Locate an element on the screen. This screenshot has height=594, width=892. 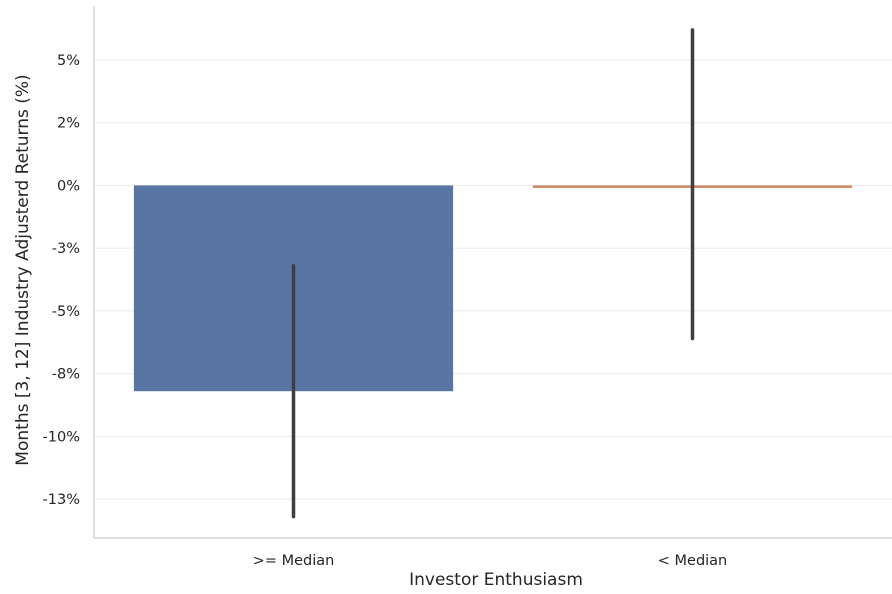
y-tick-label: -8% is located at coordinates (66, 375).